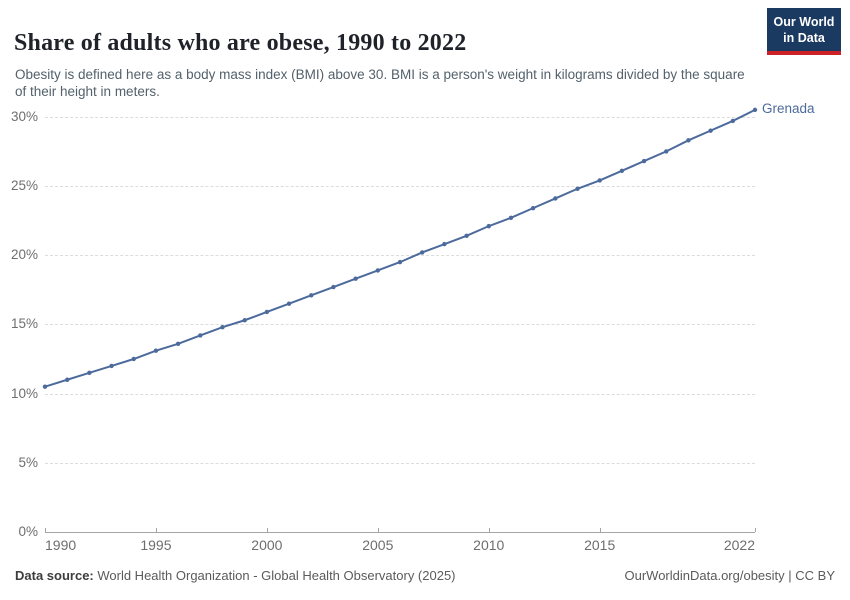 The image size is (850, 600). Describe the element at coordinates (788, 108) in the screenshot. I see `series-entity-label: Grenada` at that location.